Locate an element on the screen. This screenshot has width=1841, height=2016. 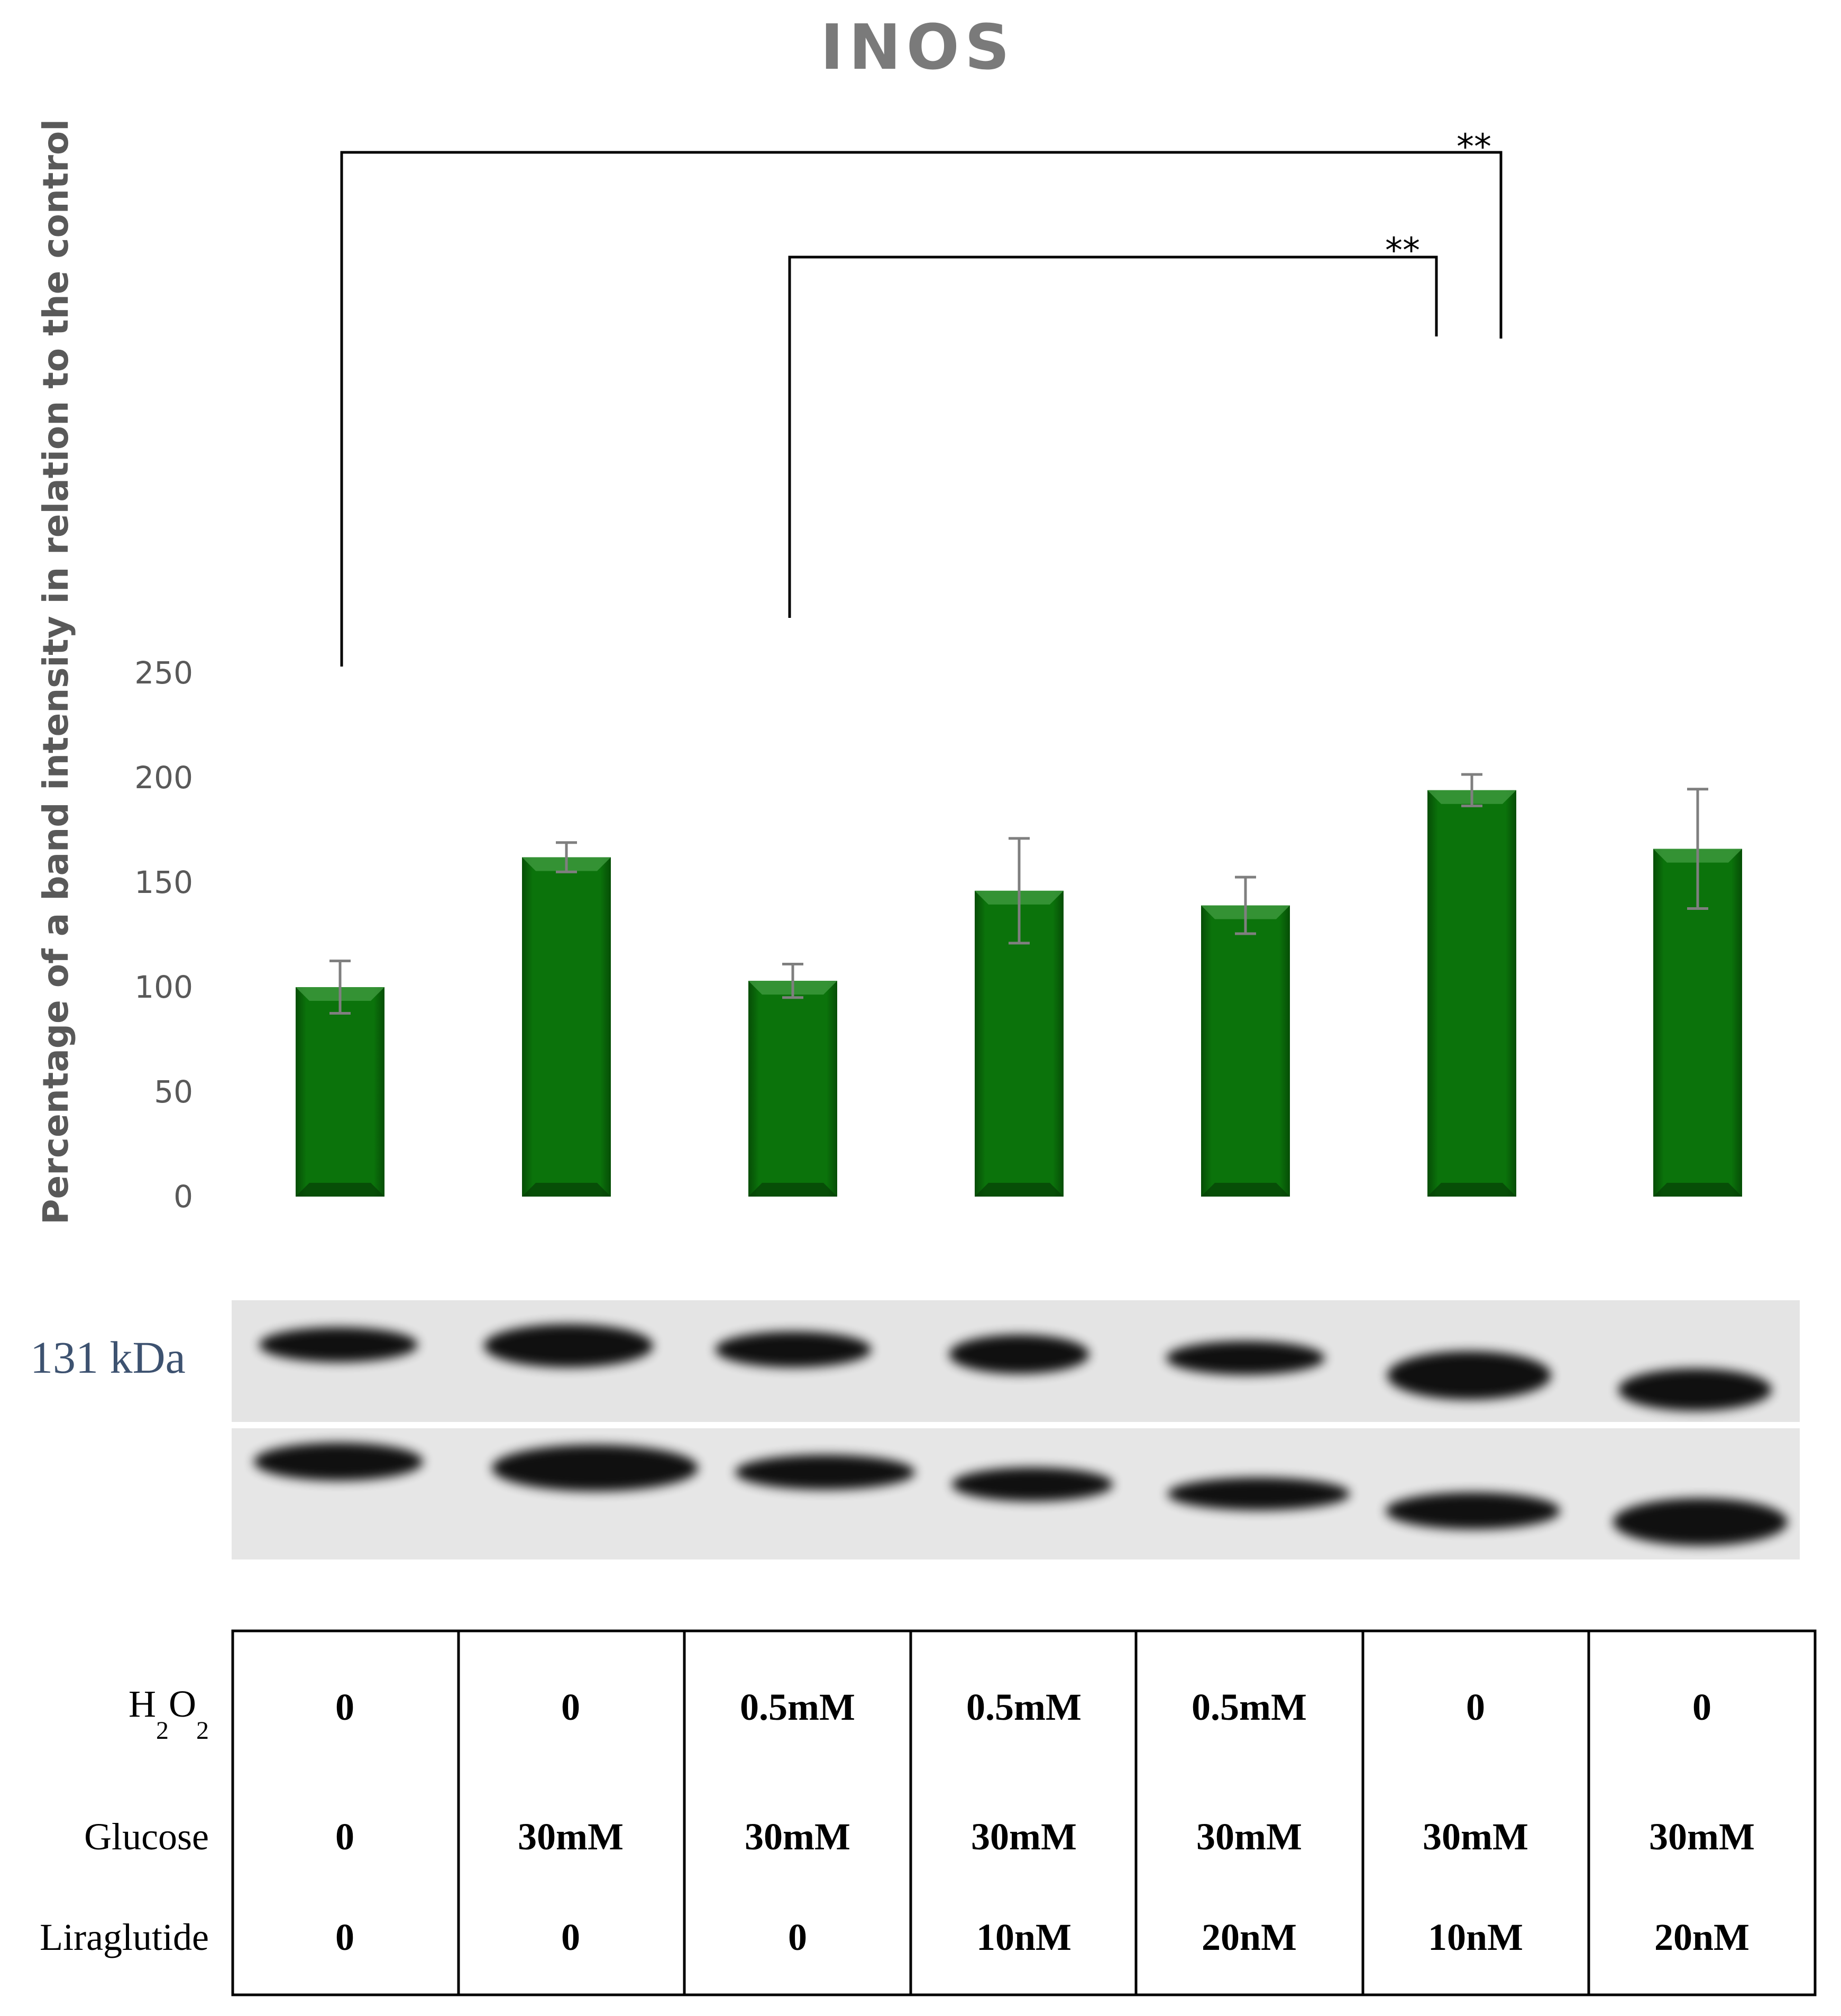
y-tick-label: 200 is located at coordinates (163, 778).